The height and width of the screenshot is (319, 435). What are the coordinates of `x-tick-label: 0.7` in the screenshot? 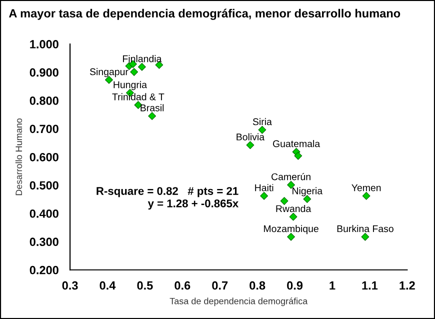 It's located at (220, 285).